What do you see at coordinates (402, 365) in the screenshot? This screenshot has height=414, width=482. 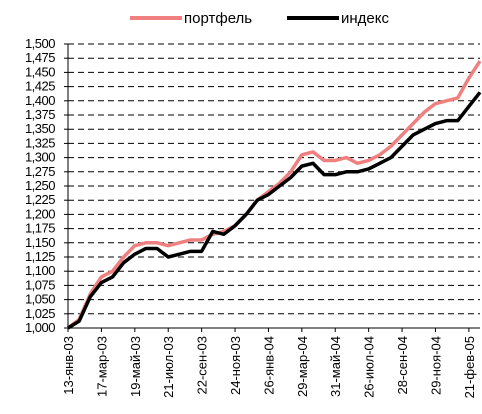 I see `x-tick-label: 28-сен-04` at bounding box center [402, 365].